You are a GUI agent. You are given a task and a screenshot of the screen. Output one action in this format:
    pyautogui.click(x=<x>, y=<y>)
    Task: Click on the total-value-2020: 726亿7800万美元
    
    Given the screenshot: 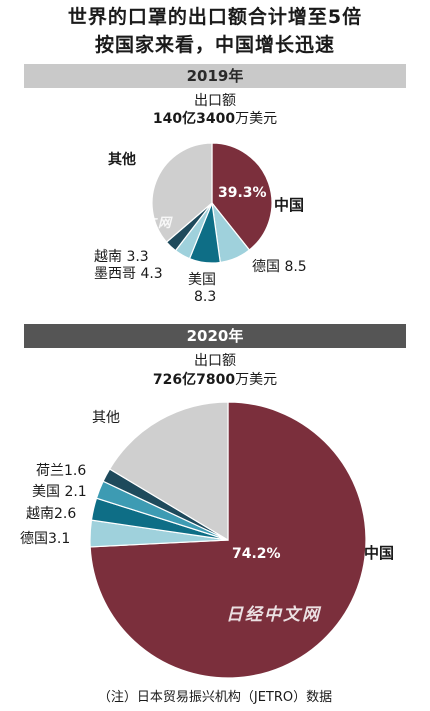 What is the action you would take?
    pyautogui.click(x=215, y=380)
    